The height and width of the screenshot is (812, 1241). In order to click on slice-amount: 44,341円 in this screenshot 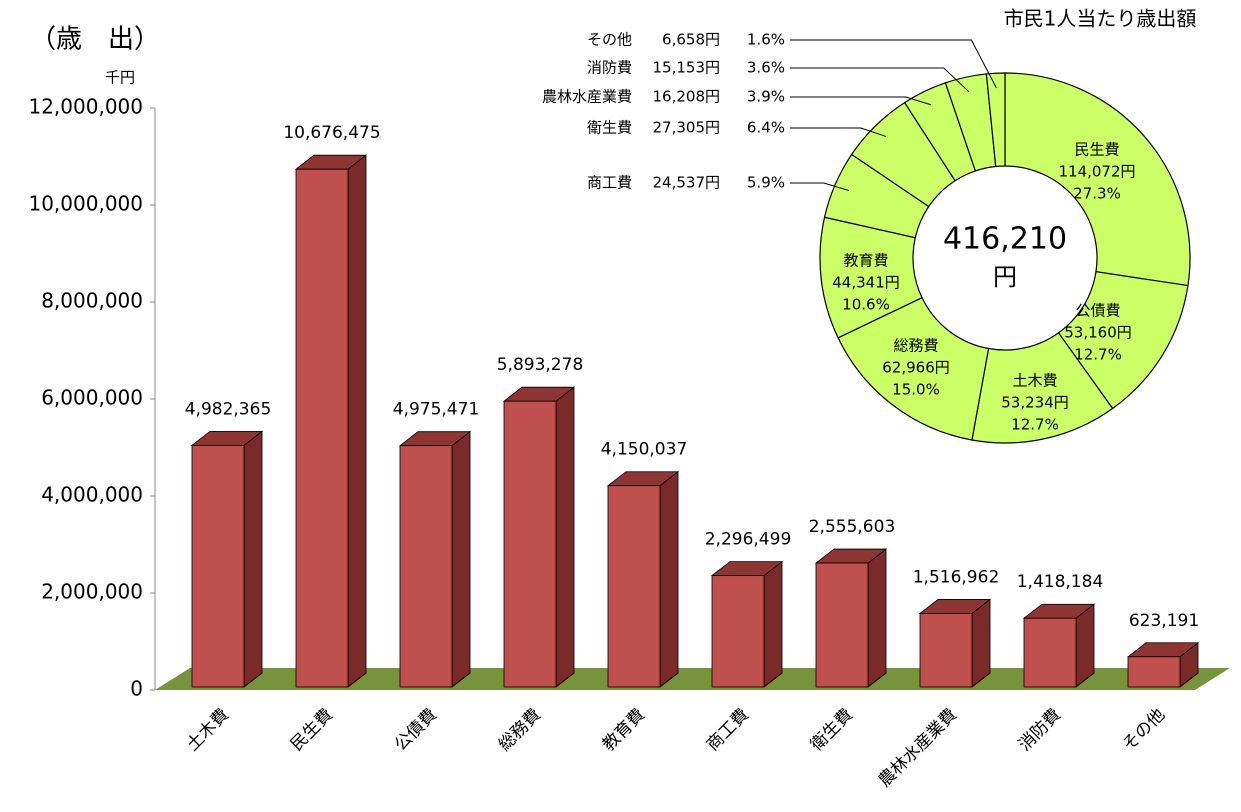, I will do `click(866, 283)`.